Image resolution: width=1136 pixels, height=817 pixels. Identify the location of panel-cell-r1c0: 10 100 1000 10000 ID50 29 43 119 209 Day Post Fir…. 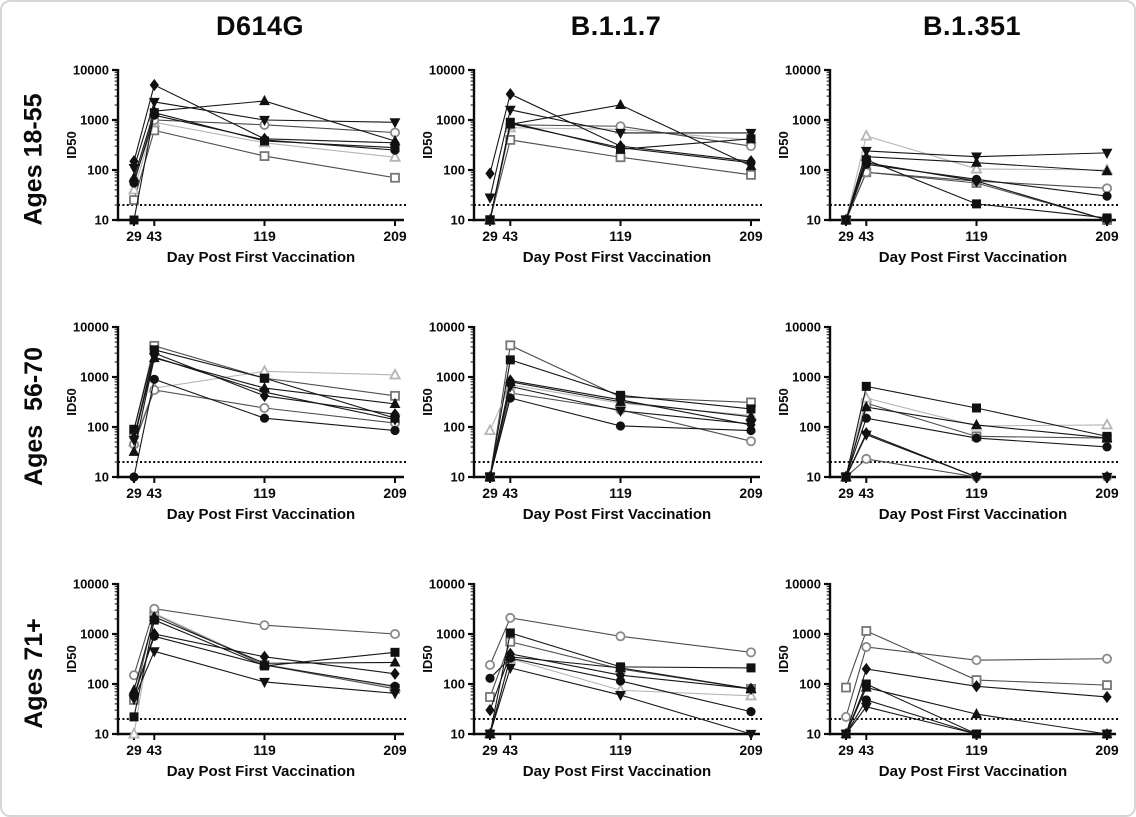
(240, 431).